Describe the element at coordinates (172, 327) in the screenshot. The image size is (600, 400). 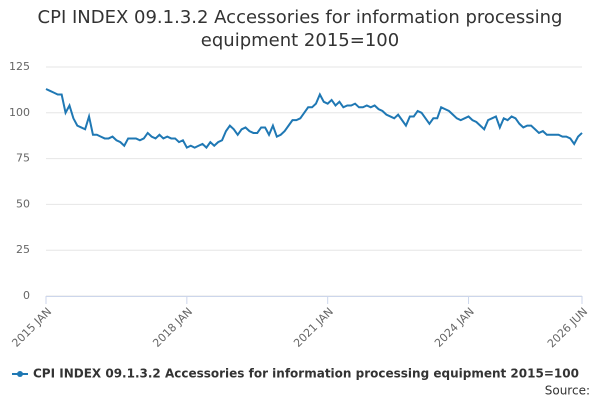
I see `x-tick-label: 2018 JAN` at that location.